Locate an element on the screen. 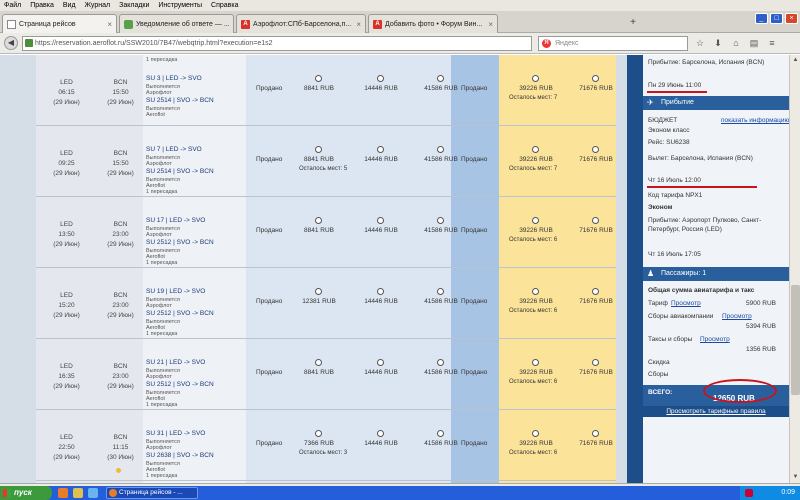 This screenshot has width=800, height=500. tab-aeroflot: А Аэрофлот:СПб-Барселона,п... × is located at coordinates (301, 23).